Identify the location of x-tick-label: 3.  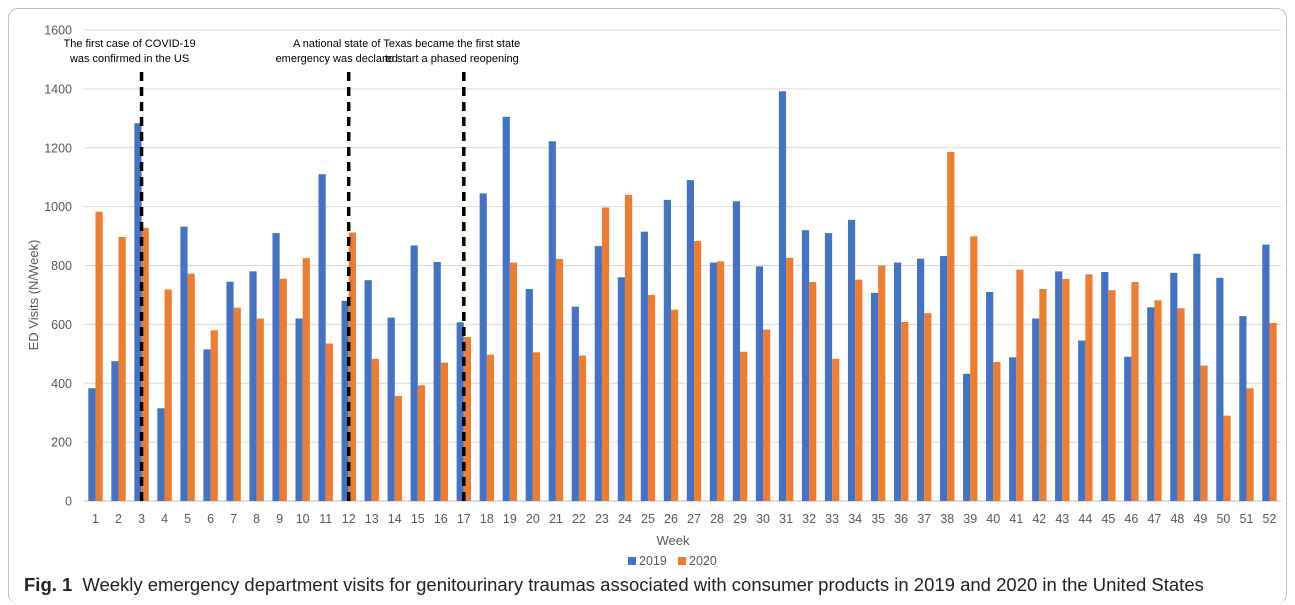
(141, 519).